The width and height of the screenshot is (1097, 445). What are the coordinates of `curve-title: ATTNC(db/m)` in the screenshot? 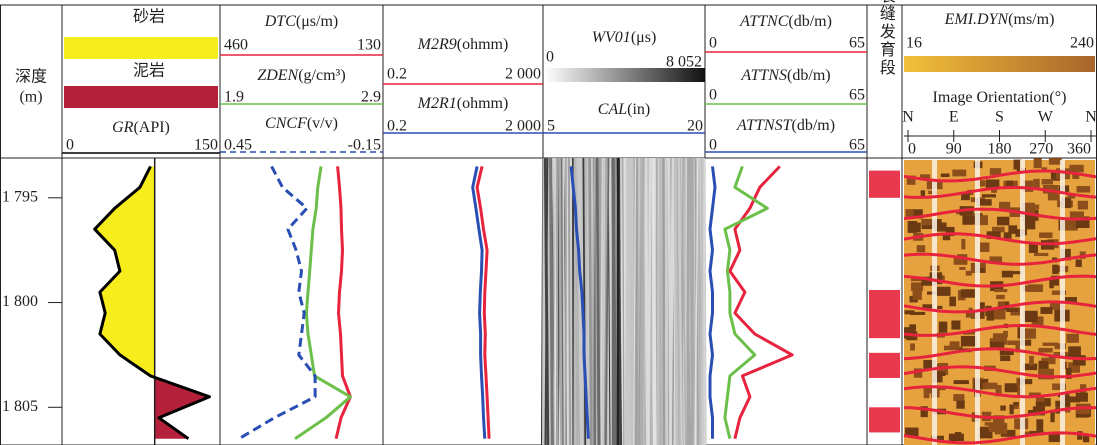 It's located at (785, 21).